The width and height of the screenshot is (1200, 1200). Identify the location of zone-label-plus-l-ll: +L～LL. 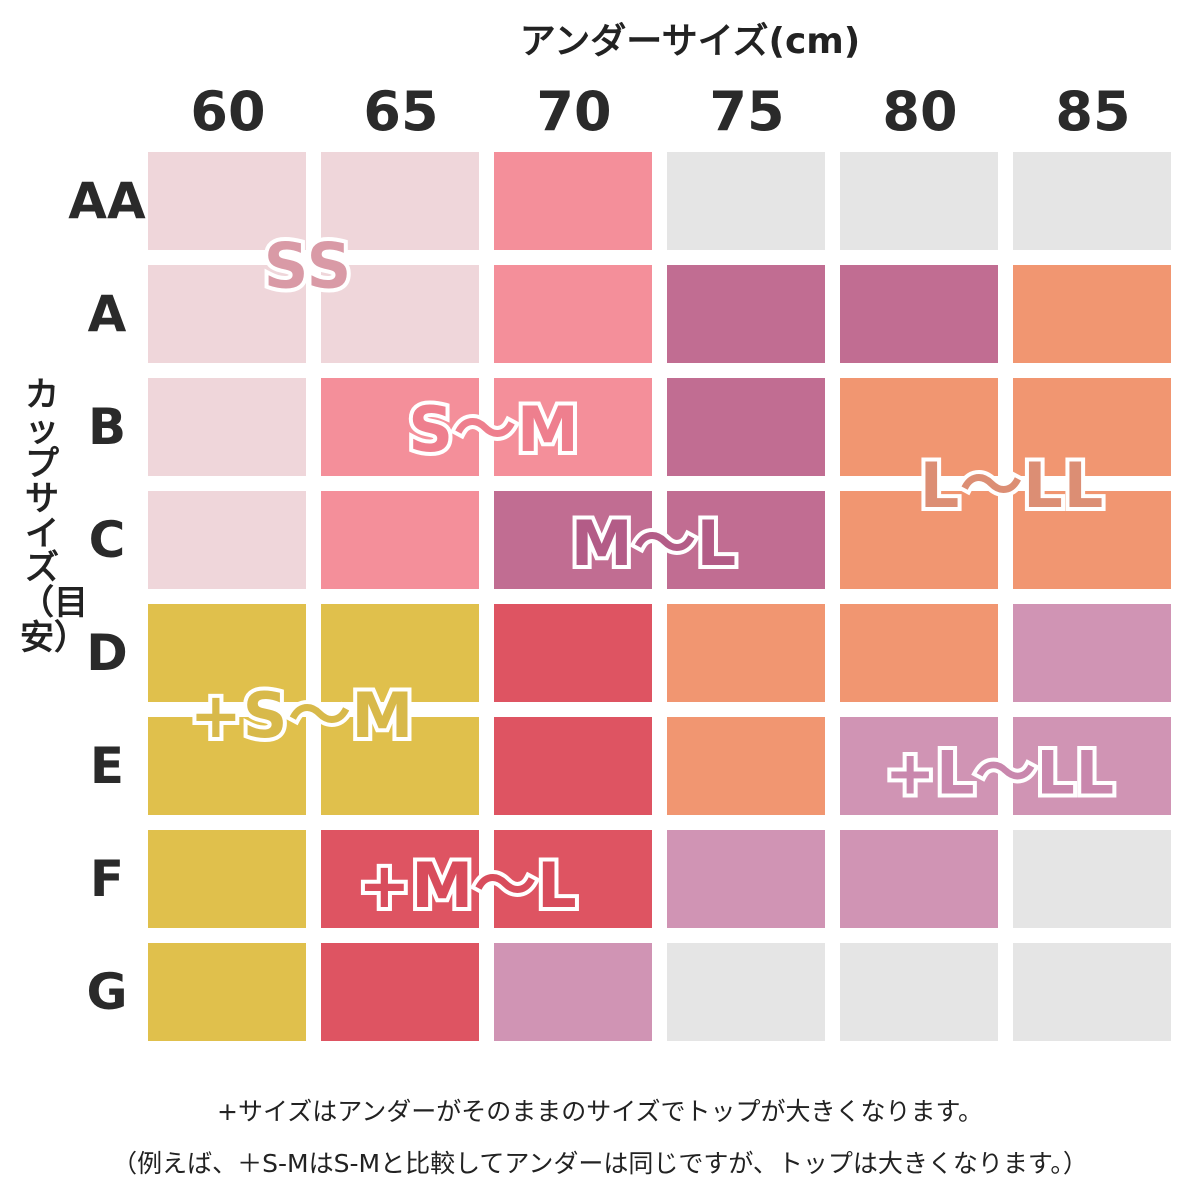
(999, 774).